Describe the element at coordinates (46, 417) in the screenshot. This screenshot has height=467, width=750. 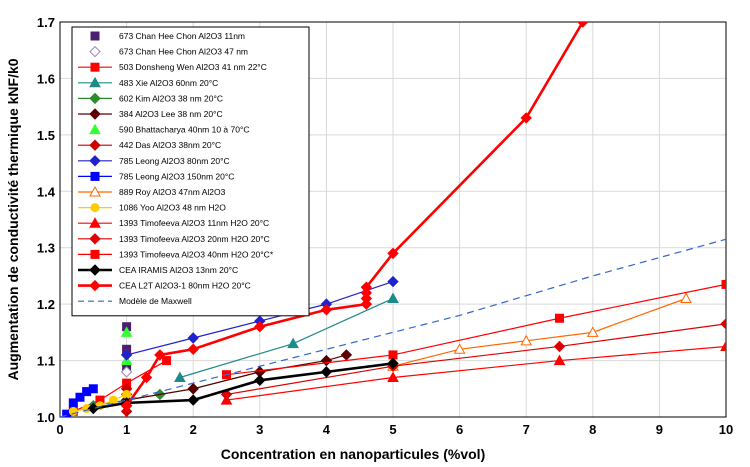
I see `y-tick-label: 1.0` at that location.